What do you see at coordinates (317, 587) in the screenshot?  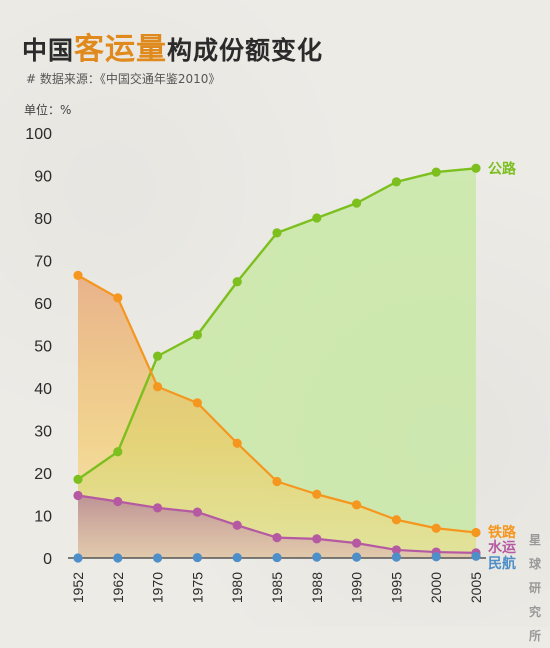 I see `x-tick-label: 1988` at bounding box center [317, 587].